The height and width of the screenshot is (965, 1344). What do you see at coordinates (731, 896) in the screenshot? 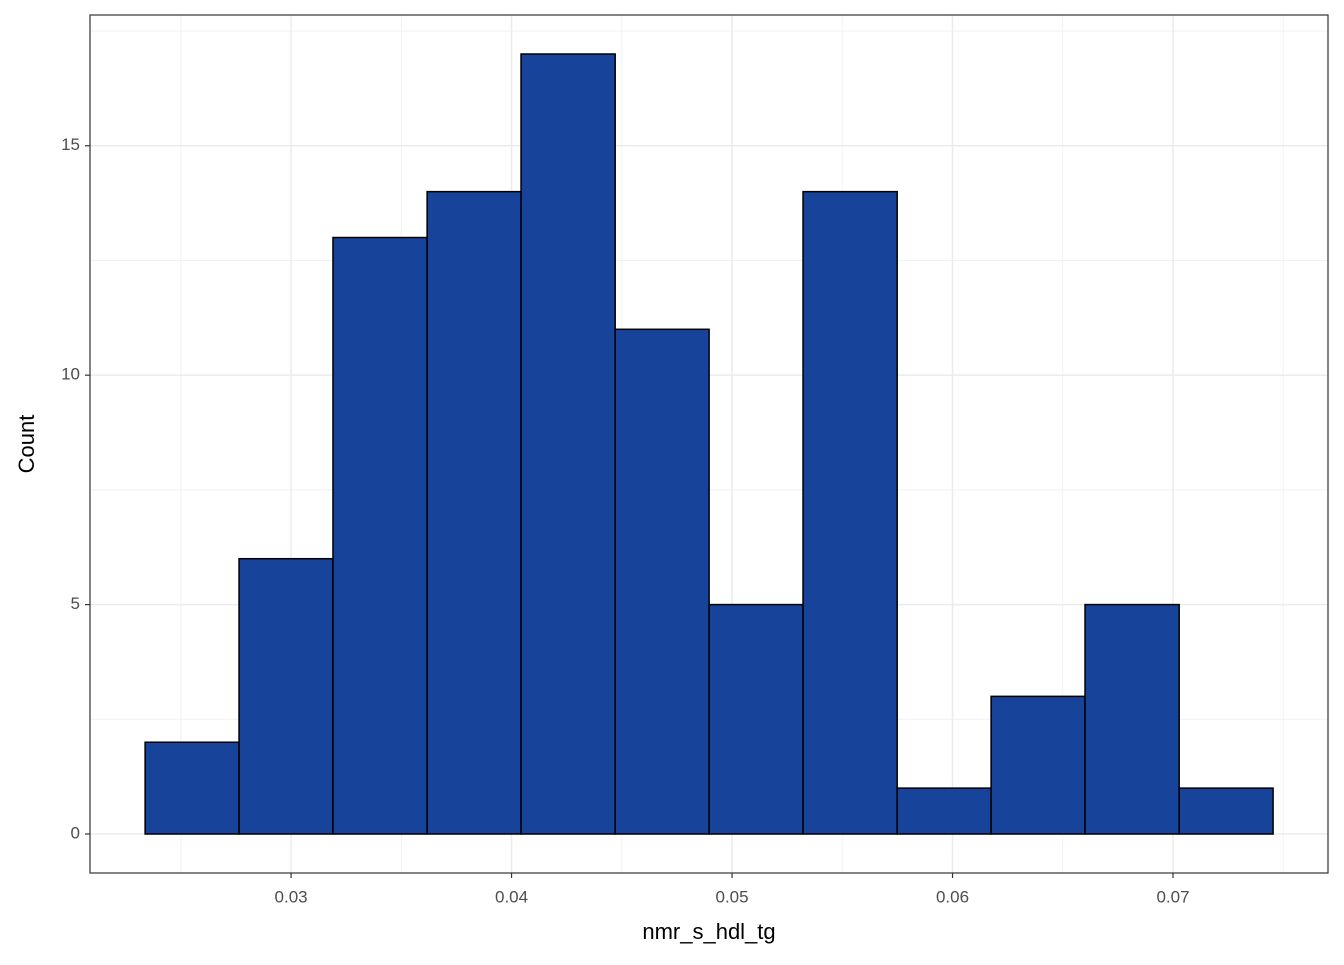
I see `x-tick-label: 0.05` at bounding box center [731, 896].